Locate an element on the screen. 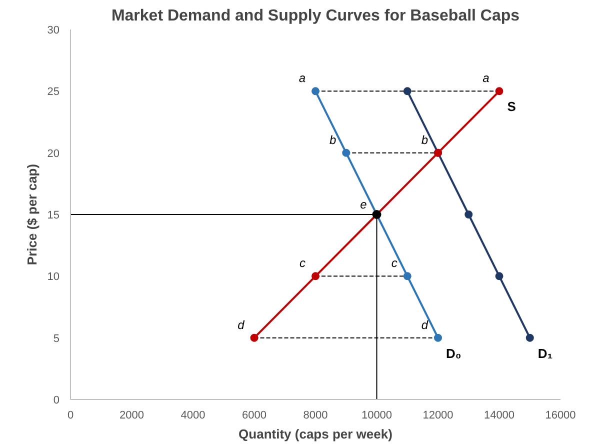  x-tick-label: 6000 is located at coordinates (254, 416).